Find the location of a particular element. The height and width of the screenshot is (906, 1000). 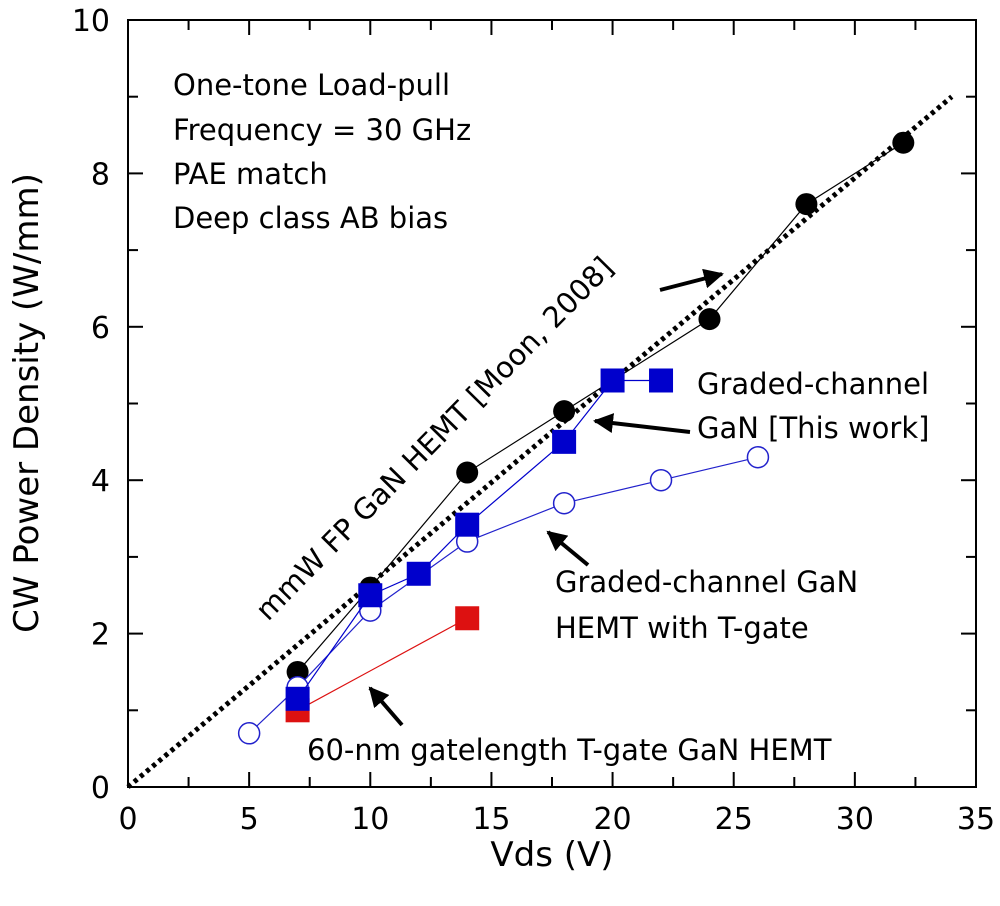

condition-line: Frequency = 30 GHz is located at coordinates (322, 130).